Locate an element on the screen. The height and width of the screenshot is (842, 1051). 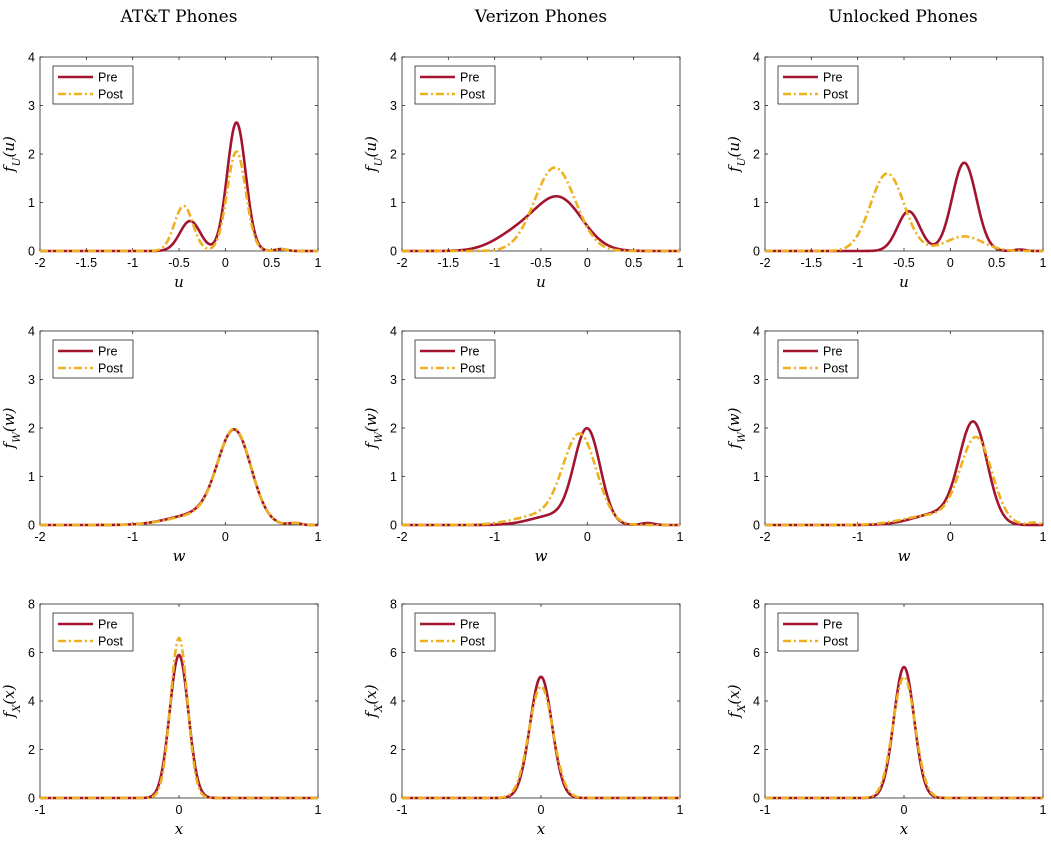
column-title-unlocked: Unlocked Phones is located at coordinates (902, 17).